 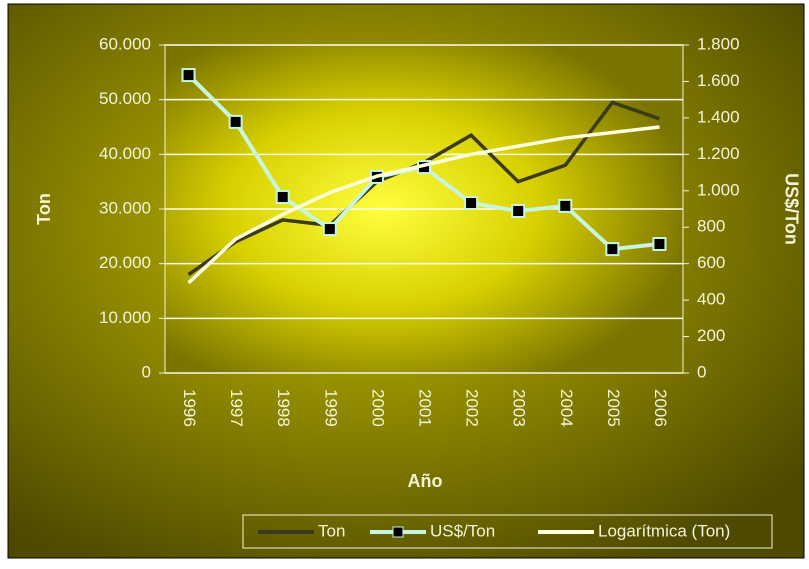 I want to click on y2-tick-label: 400, so click(x=711, y=299).